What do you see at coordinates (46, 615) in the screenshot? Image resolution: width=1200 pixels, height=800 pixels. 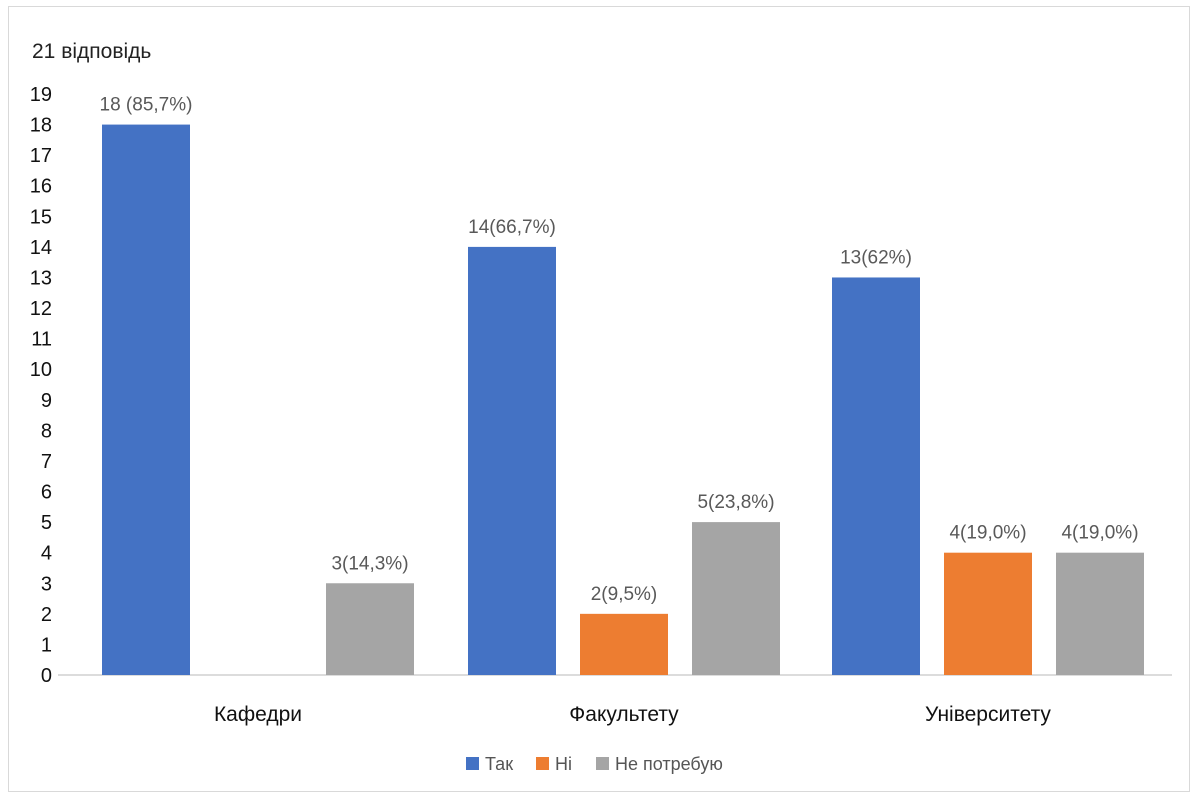 I see `y-tick-label: 2` at bounding box center [46, 615].